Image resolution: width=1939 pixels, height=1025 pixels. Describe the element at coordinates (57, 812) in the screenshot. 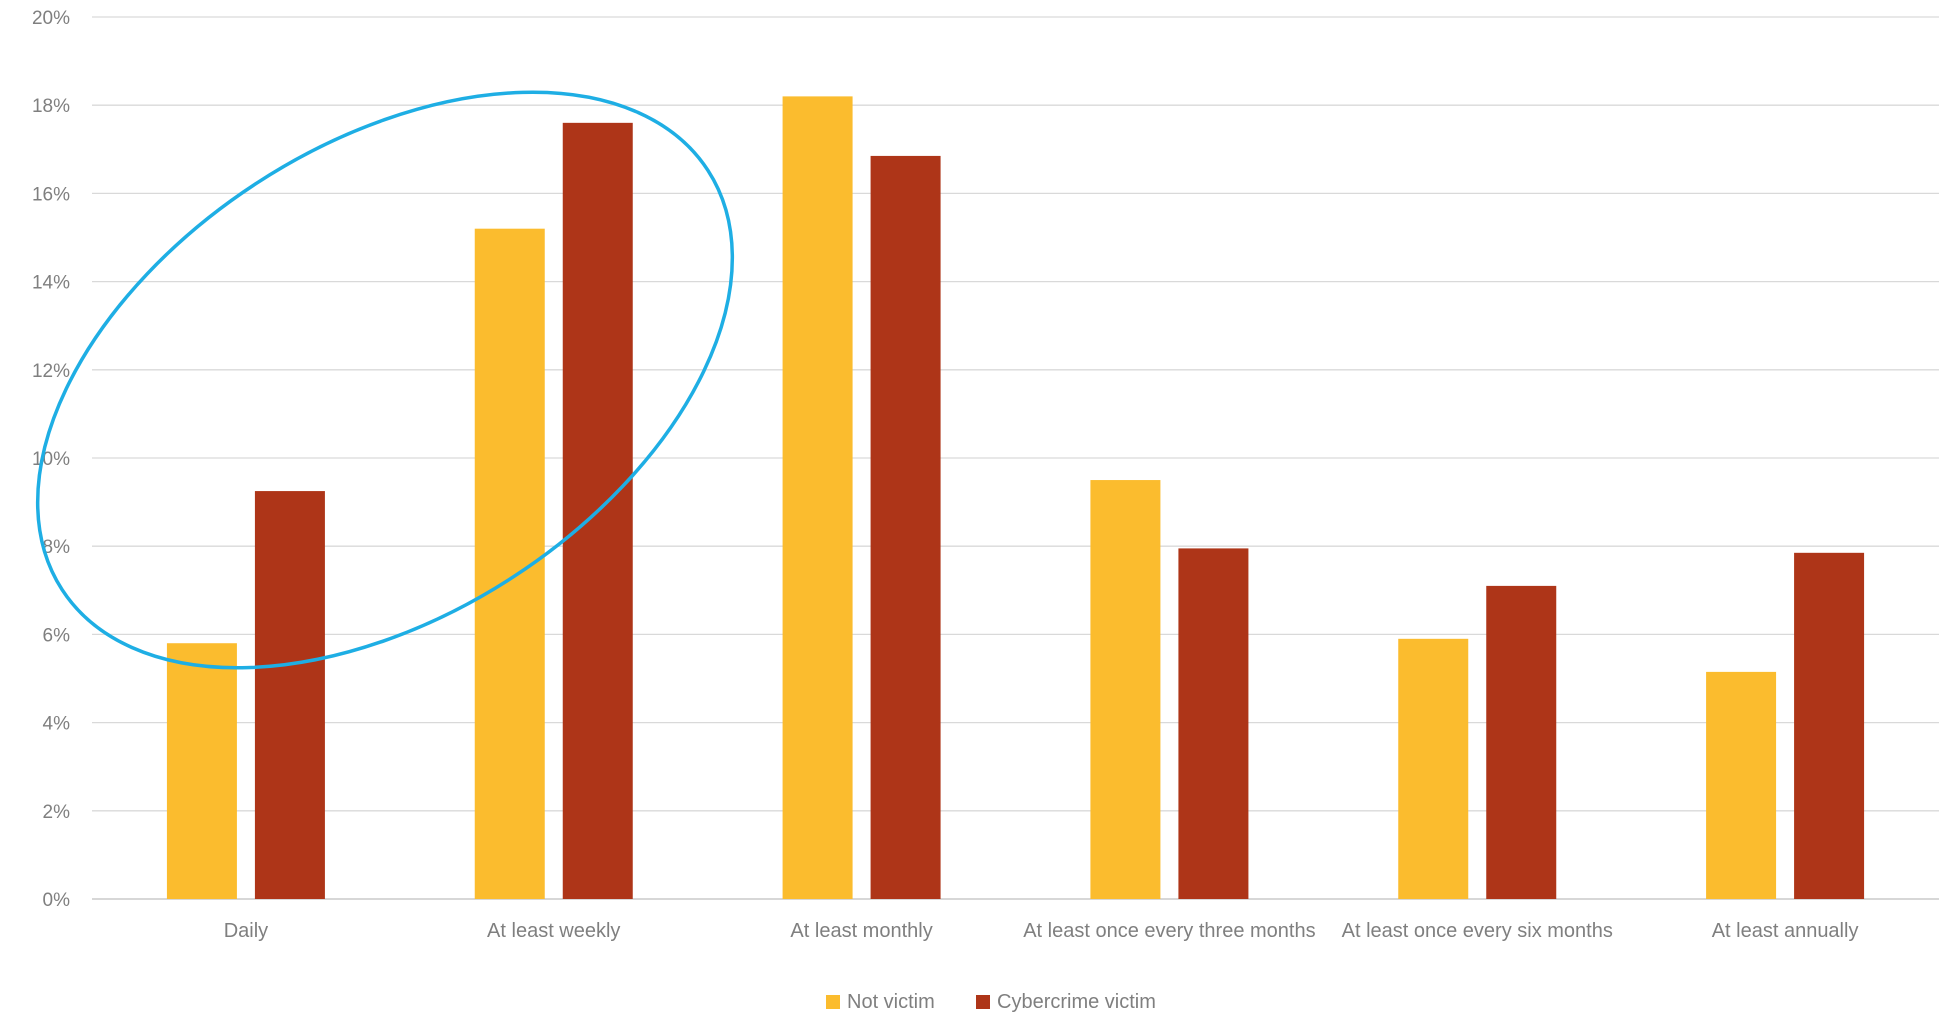

I see `y-tick-label: 2%` at that location.